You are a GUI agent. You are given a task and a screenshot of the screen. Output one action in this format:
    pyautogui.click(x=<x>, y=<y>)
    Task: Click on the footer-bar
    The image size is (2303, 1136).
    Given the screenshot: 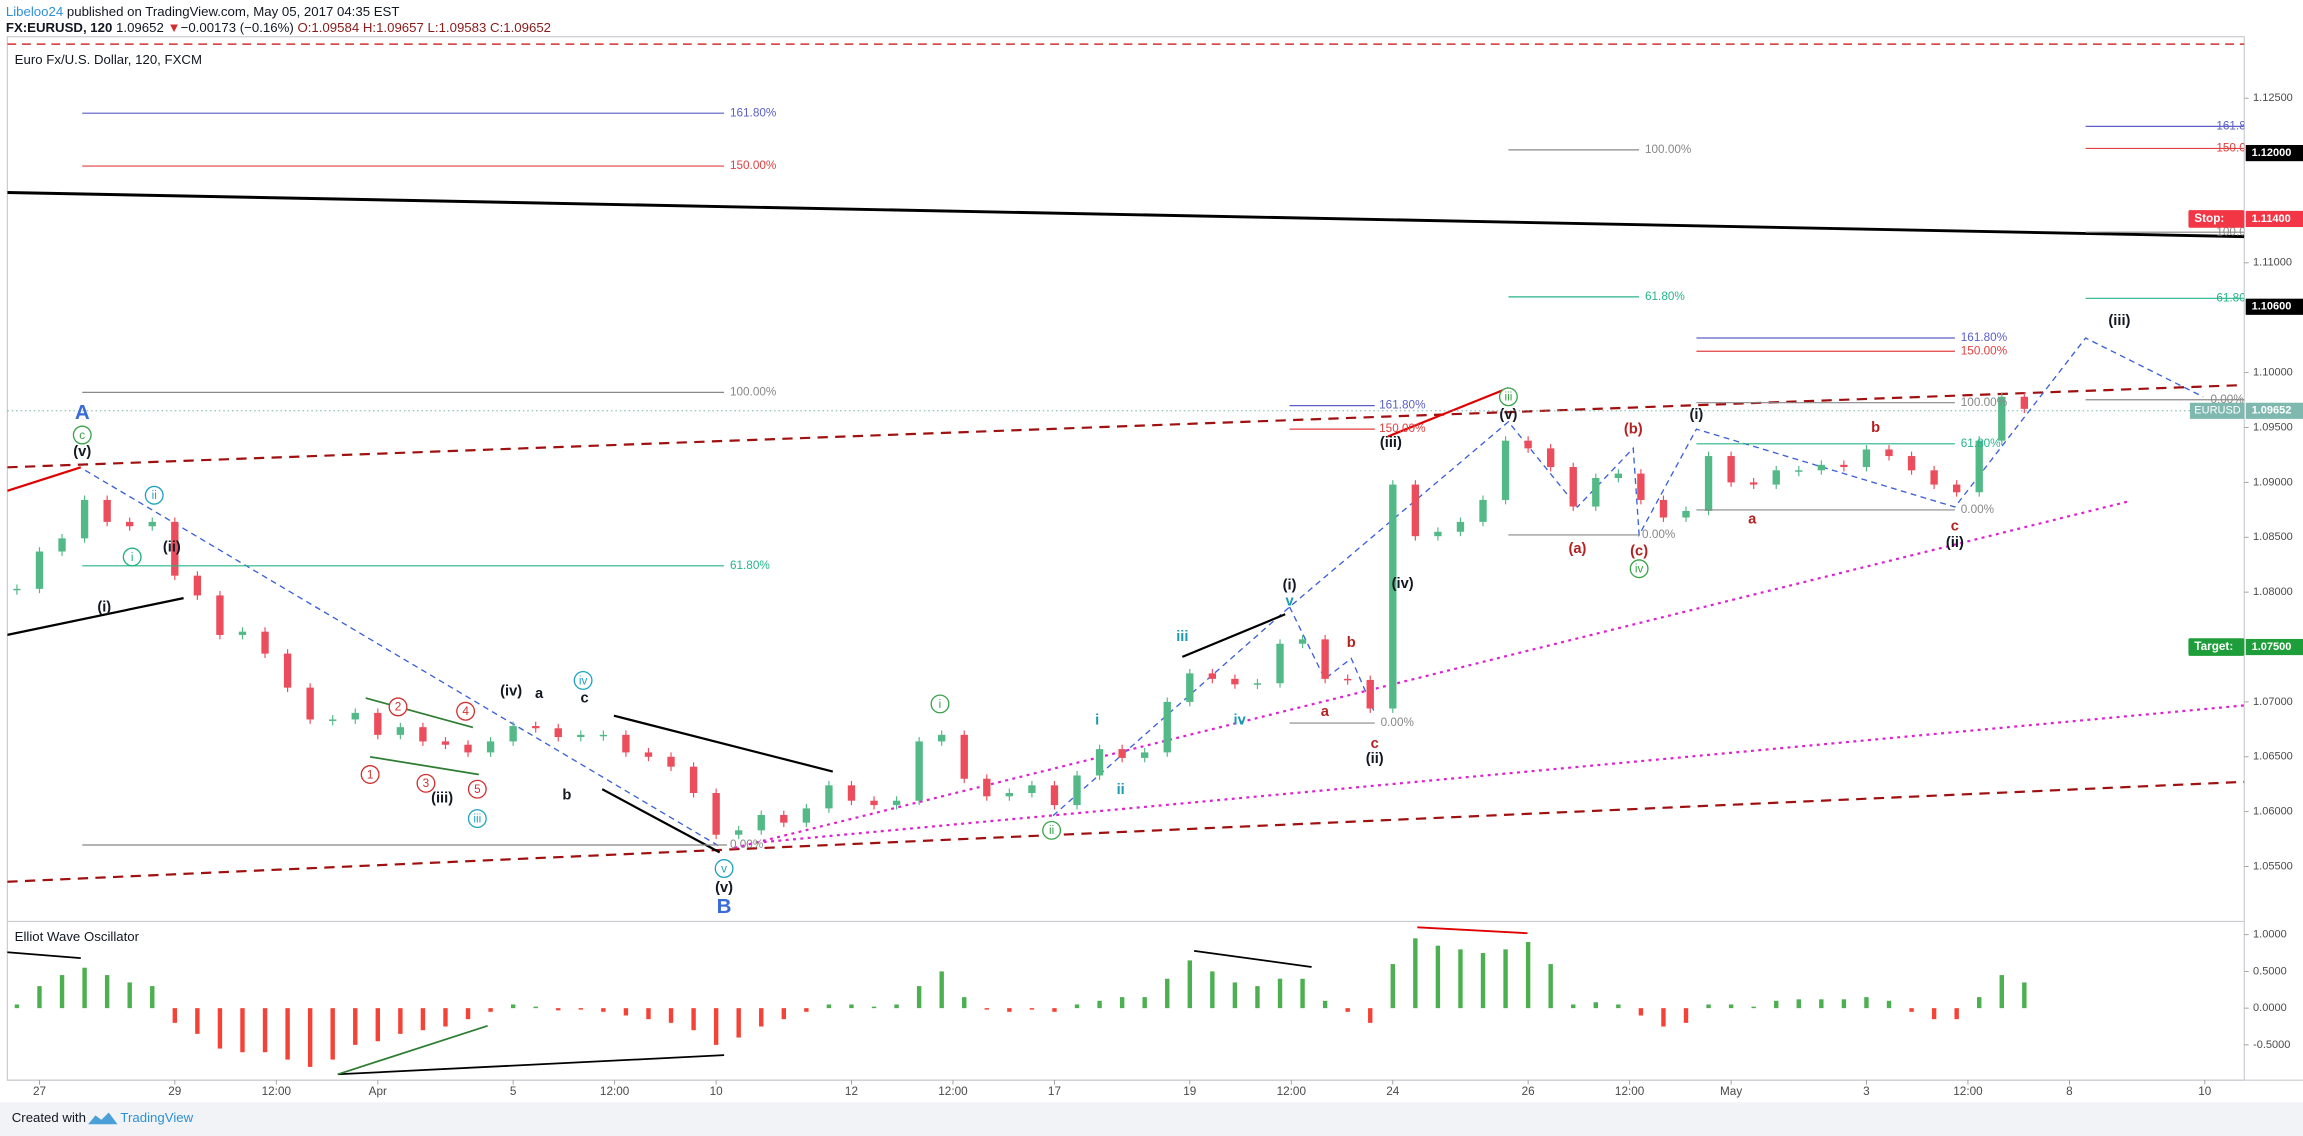 What is the action you would take?
    pyautogui.click(x=1151, y=1119)
    